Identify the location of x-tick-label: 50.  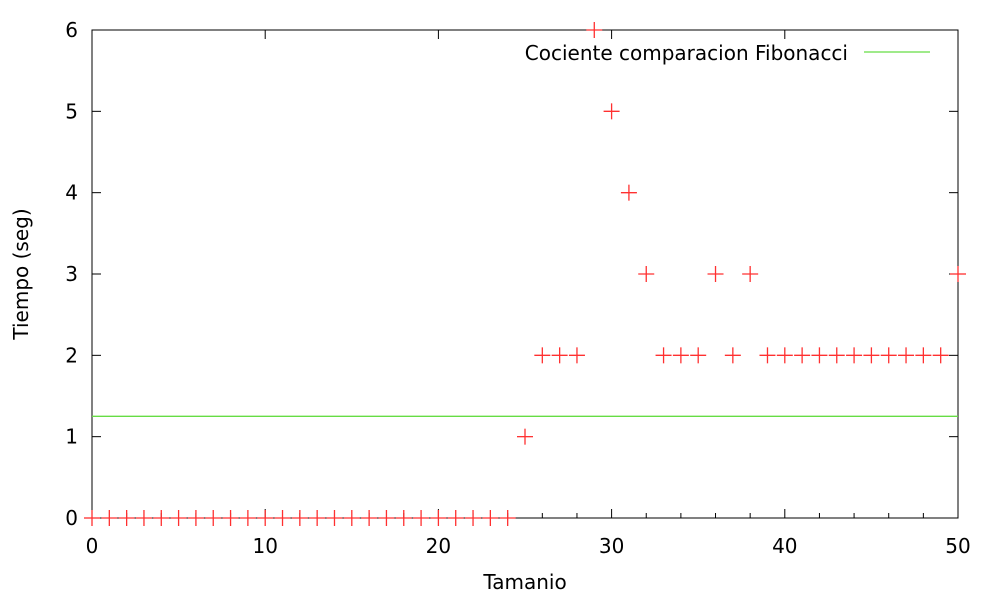
(957, 546).